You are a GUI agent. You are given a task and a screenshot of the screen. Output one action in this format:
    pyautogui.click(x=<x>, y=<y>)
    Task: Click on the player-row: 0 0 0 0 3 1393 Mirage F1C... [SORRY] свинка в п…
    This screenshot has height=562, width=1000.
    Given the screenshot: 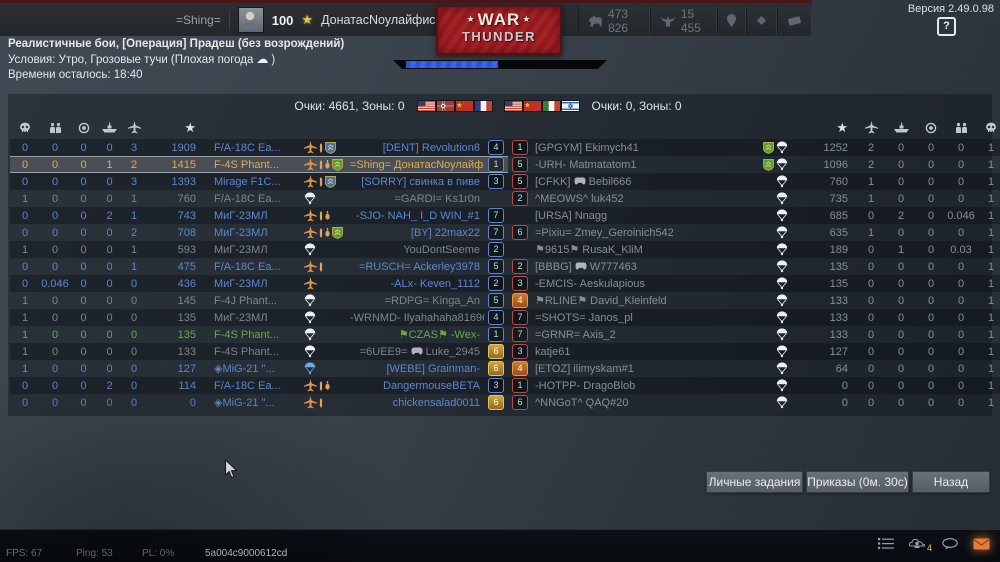 What is the action you would take?
    pyautogui.click(x=259, y=181)
    